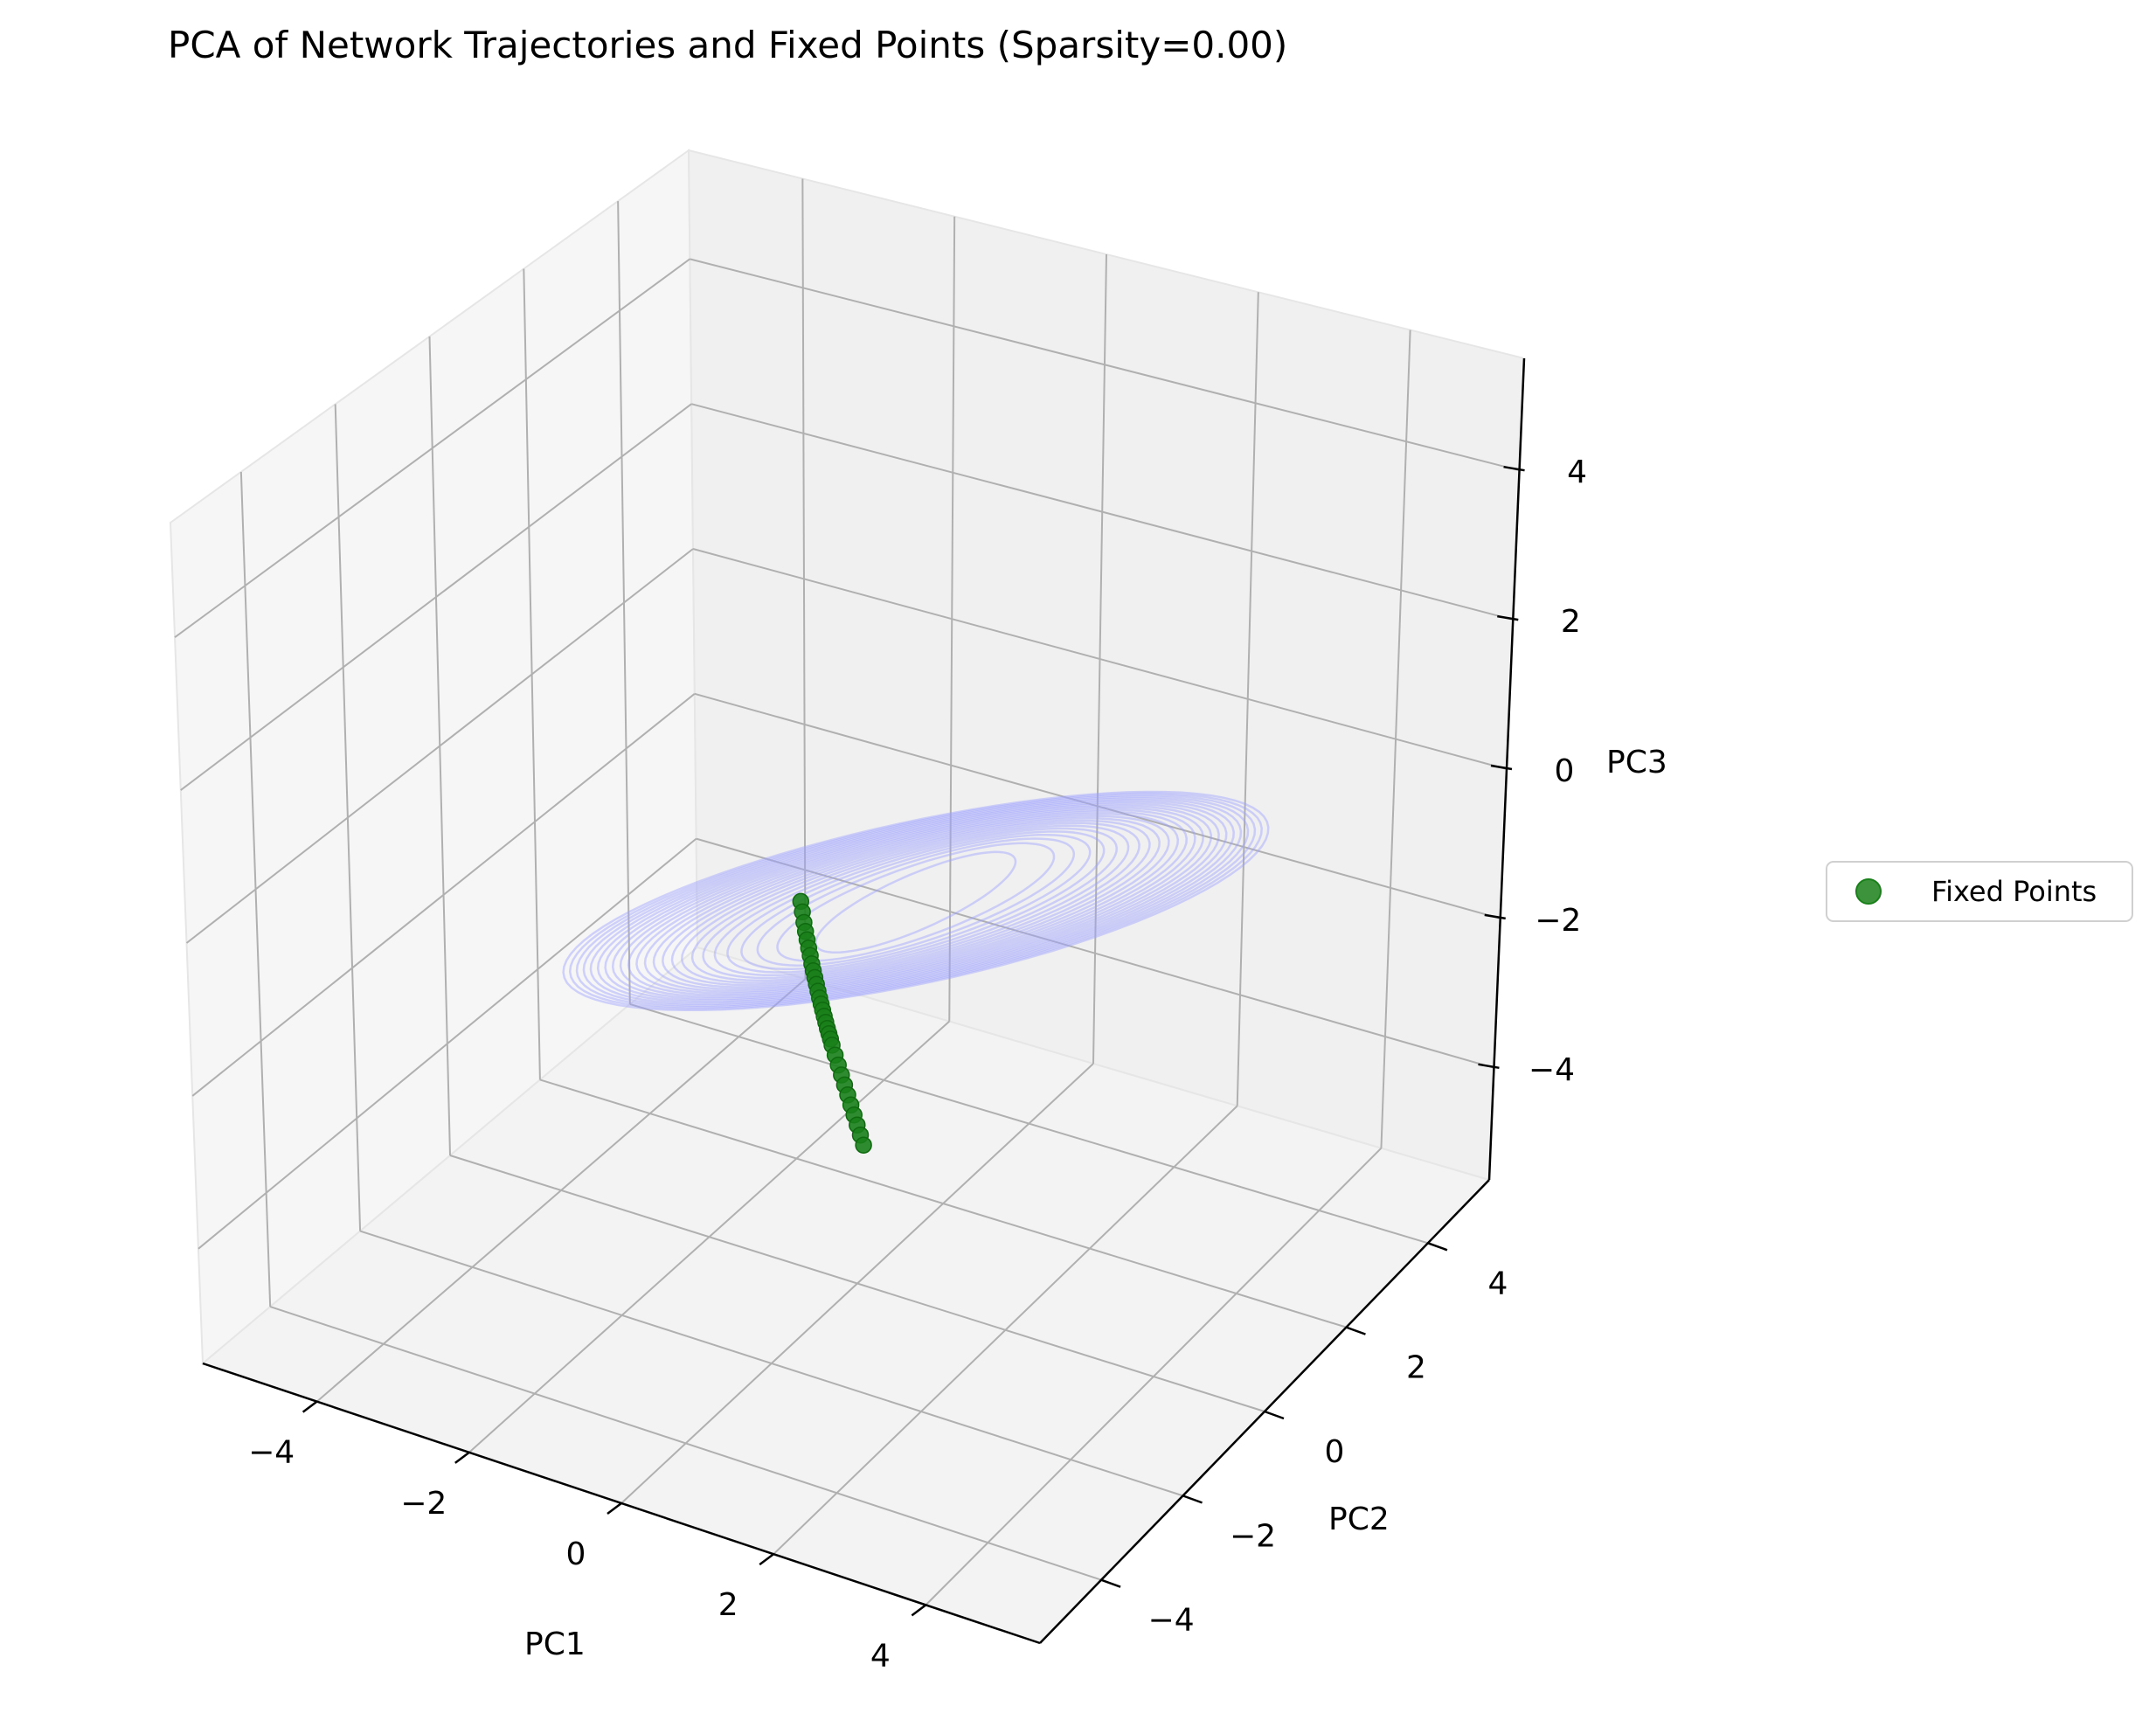  What do you see at coordinates (1577, 472) in the screenshot?
I see `z-tick-label: 4` at bounding box center [1577, 472].